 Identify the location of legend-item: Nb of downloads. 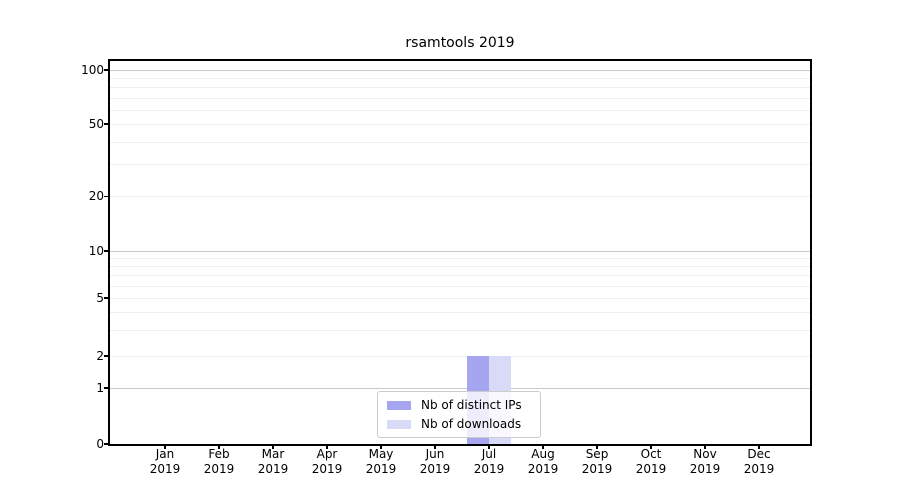
(463, 424).